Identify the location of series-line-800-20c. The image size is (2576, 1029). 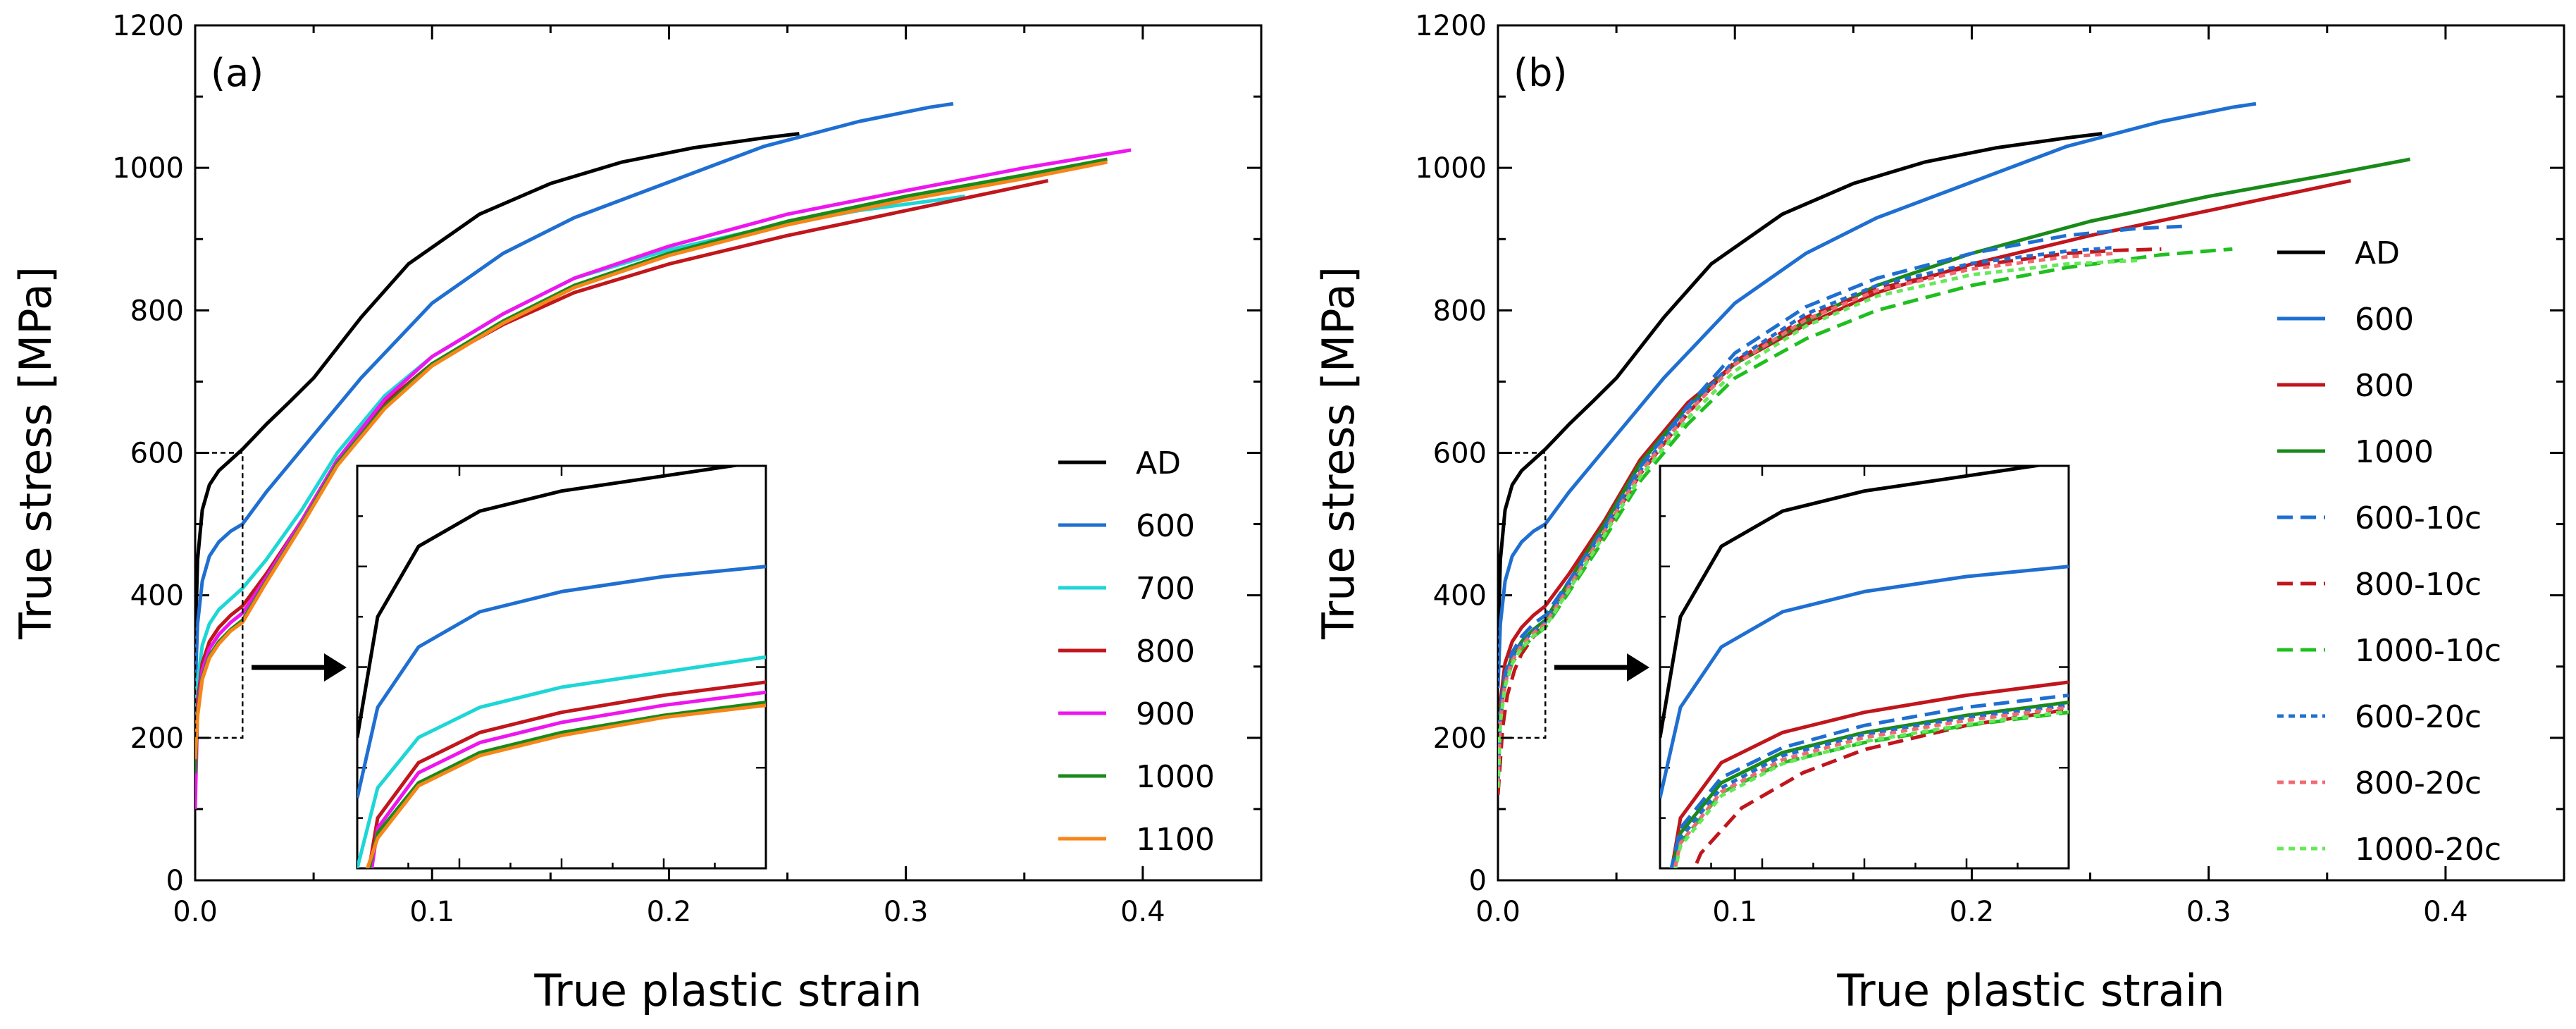
(1806, 518).